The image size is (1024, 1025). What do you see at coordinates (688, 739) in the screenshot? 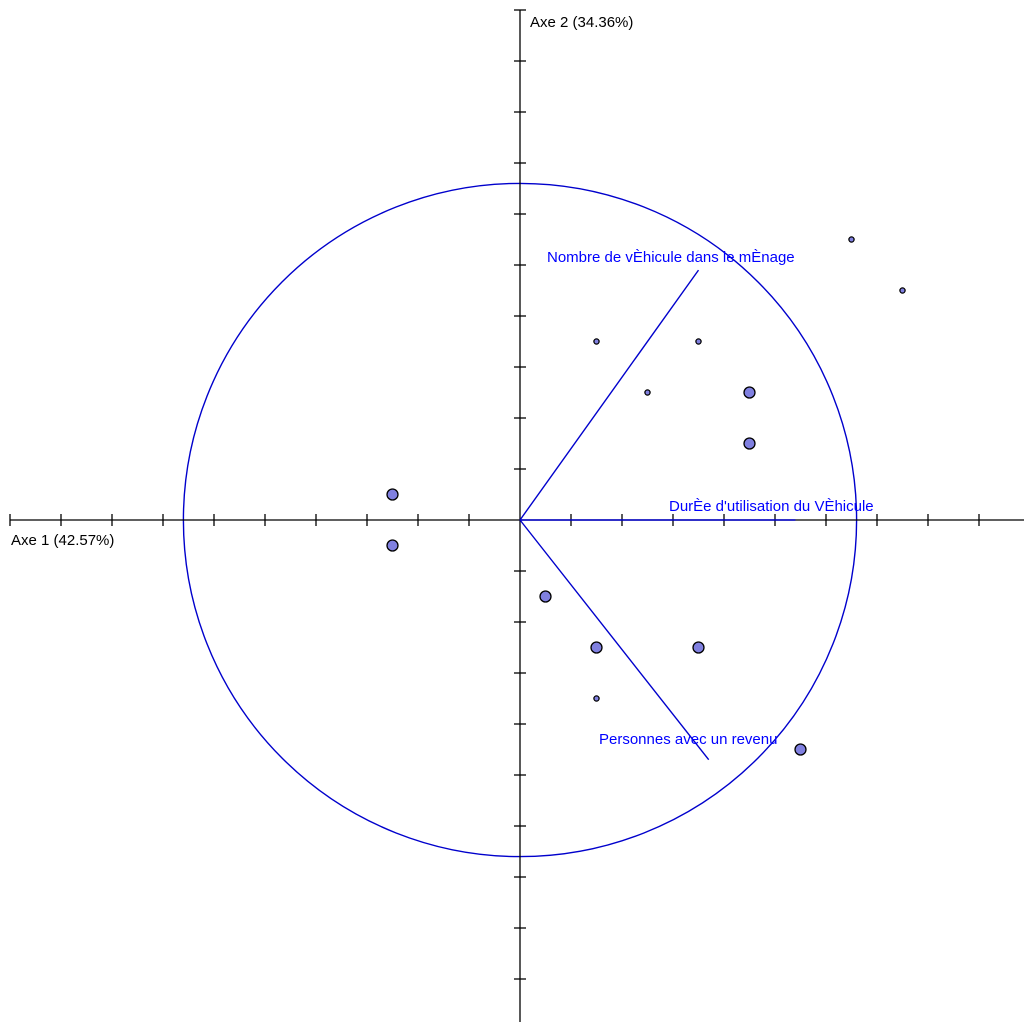
I see `variable-label-persons-income: Personnes avec un revenu` at bounding box center [688, 739].